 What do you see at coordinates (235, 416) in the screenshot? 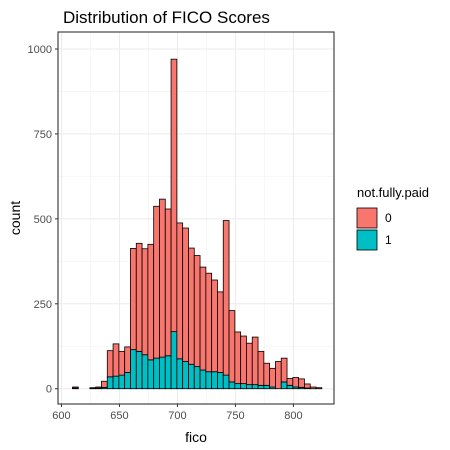
I see `x-tick-label: 750` at bounding box center [235, 416].